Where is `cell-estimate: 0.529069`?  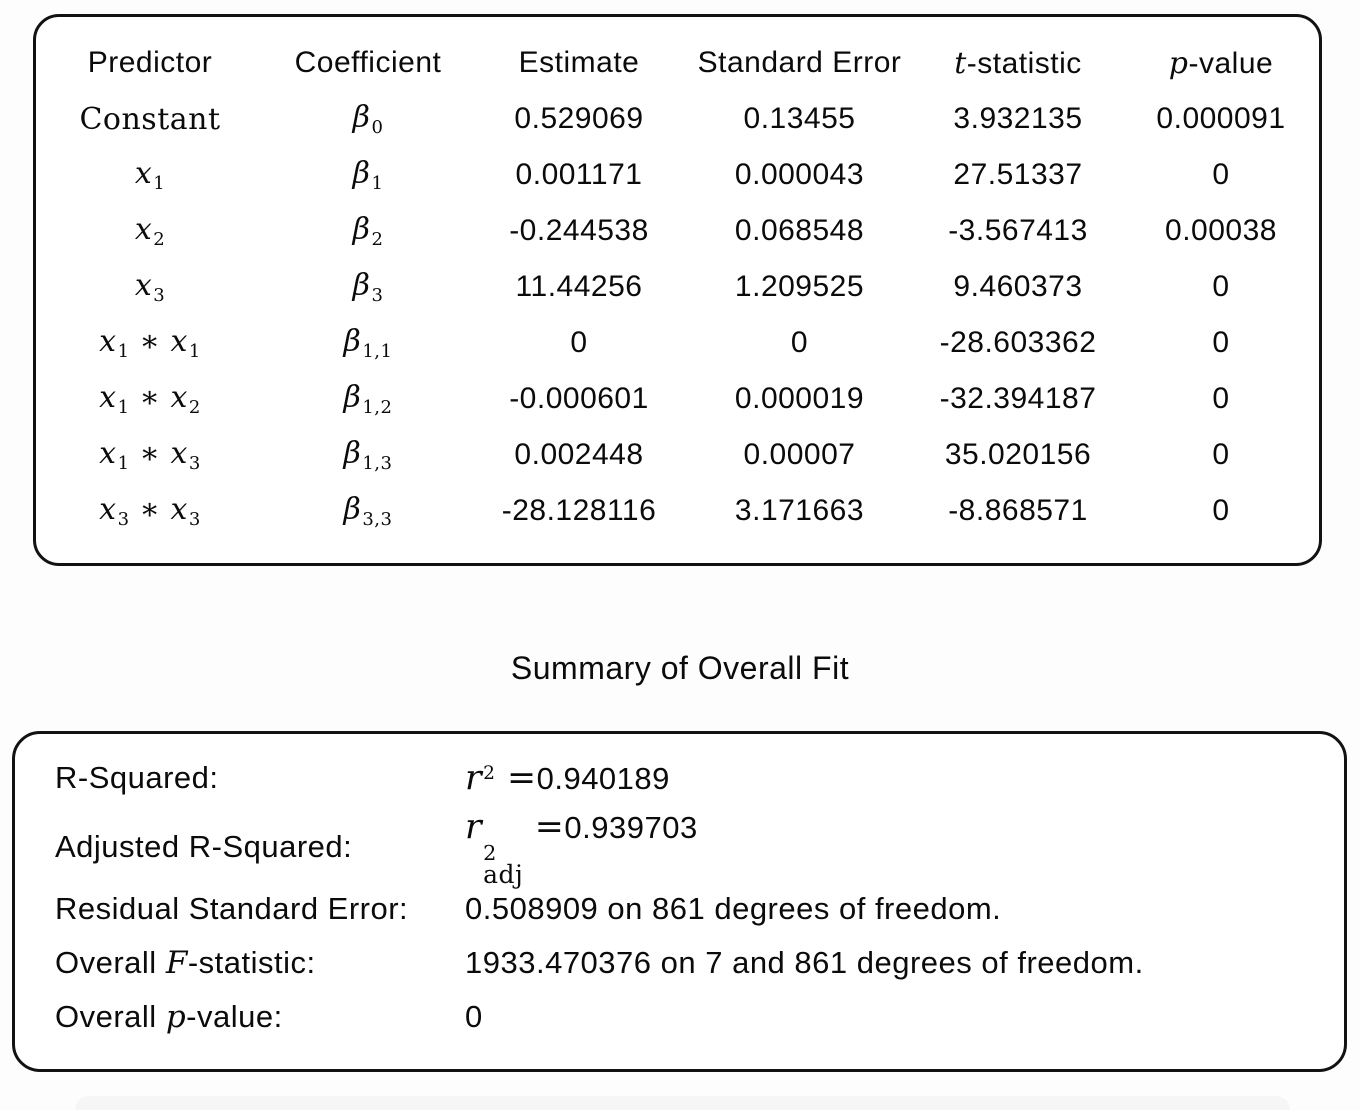
cell-estimate: 0.529069 is located at coordinates (579, 118).